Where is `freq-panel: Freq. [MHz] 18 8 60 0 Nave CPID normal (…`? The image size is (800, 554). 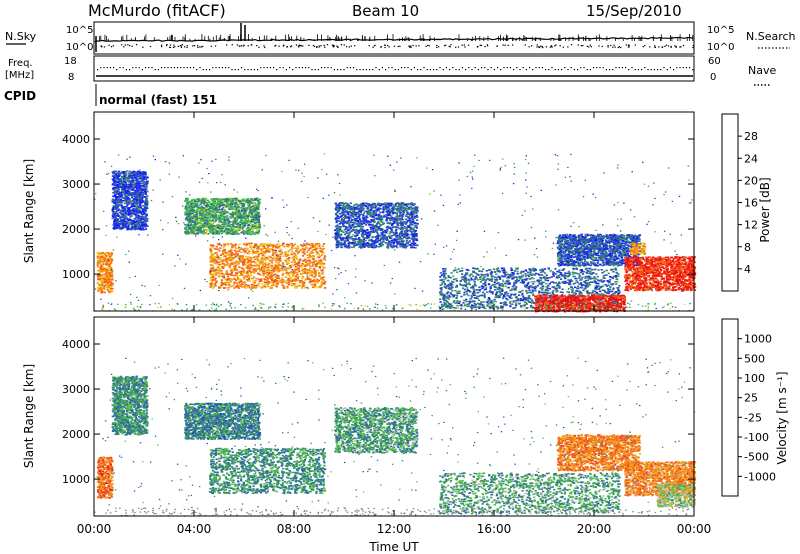
freq-panel: Freq. [MHz] 18 8 60 0 Nave CPID normal (… is located at coordinates (390, 81).